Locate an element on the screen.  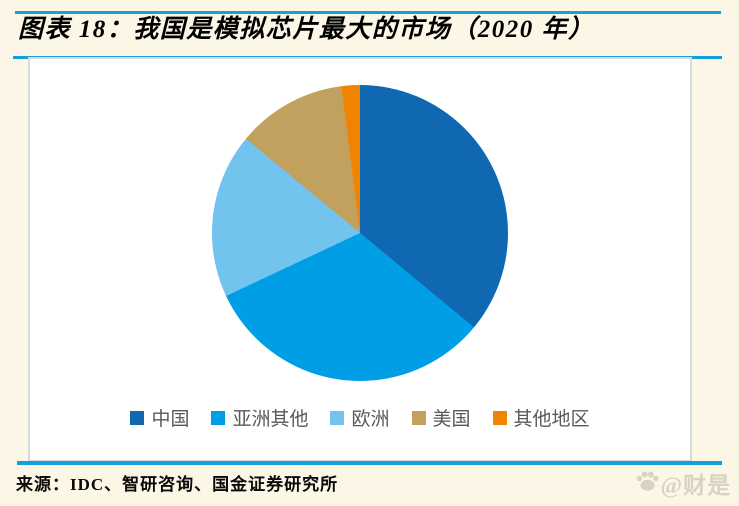
legend-item: 欧洲 is located at coordinates (360, 417).